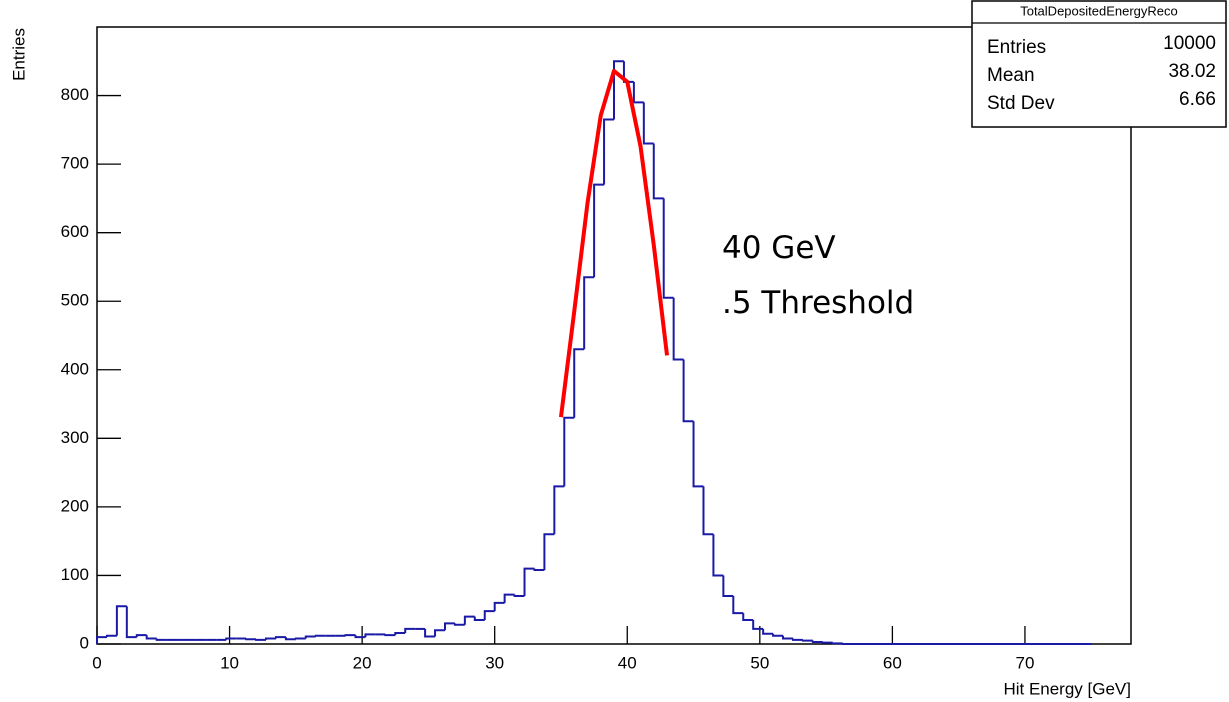 This screenshot has height=702, width=1229. What do you see at coordinates (614, 243) in the screenshot?
I see `fit-curve` at bounding box center [614, 243].